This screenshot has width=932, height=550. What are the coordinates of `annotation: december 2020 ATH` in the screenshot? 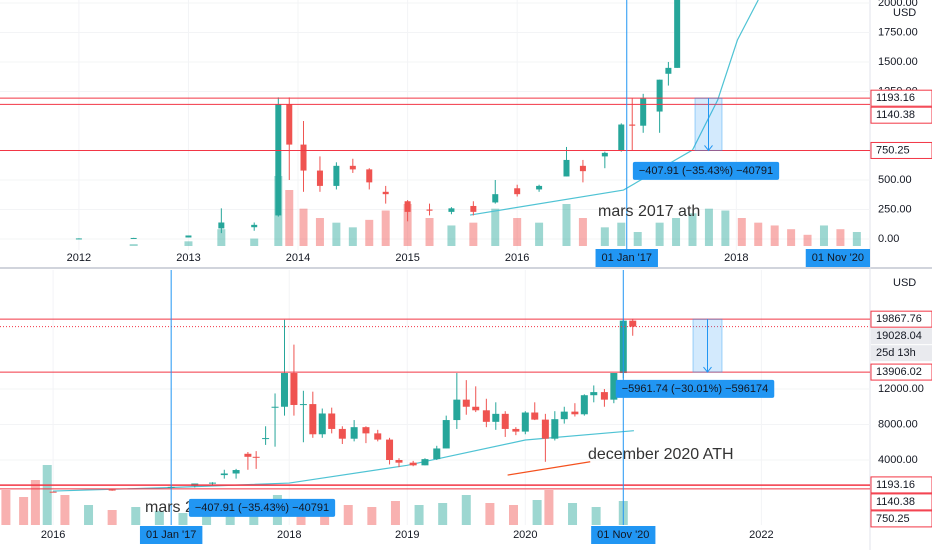 It's located at (661, 454).